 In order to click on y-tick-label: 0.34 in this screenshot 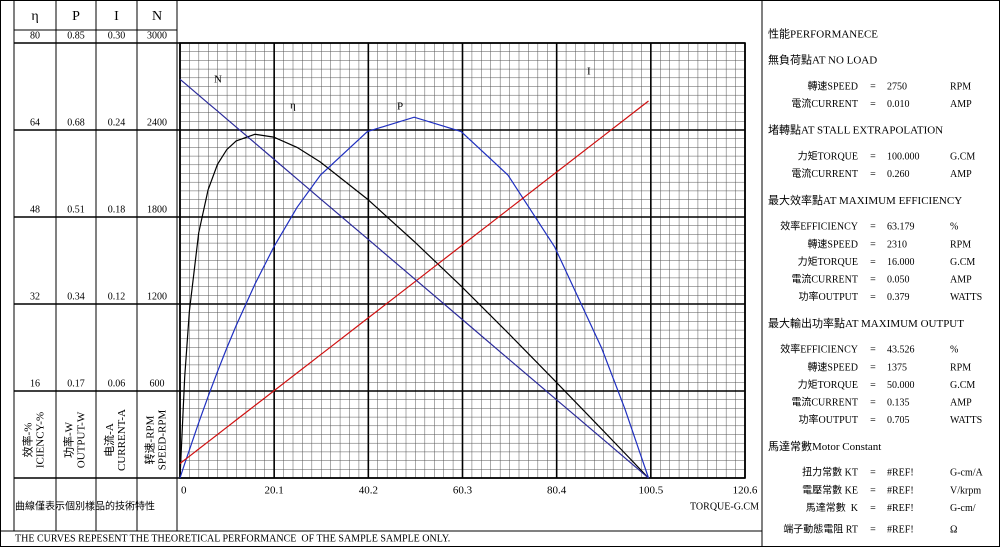, I will do `click(76, 296)`.